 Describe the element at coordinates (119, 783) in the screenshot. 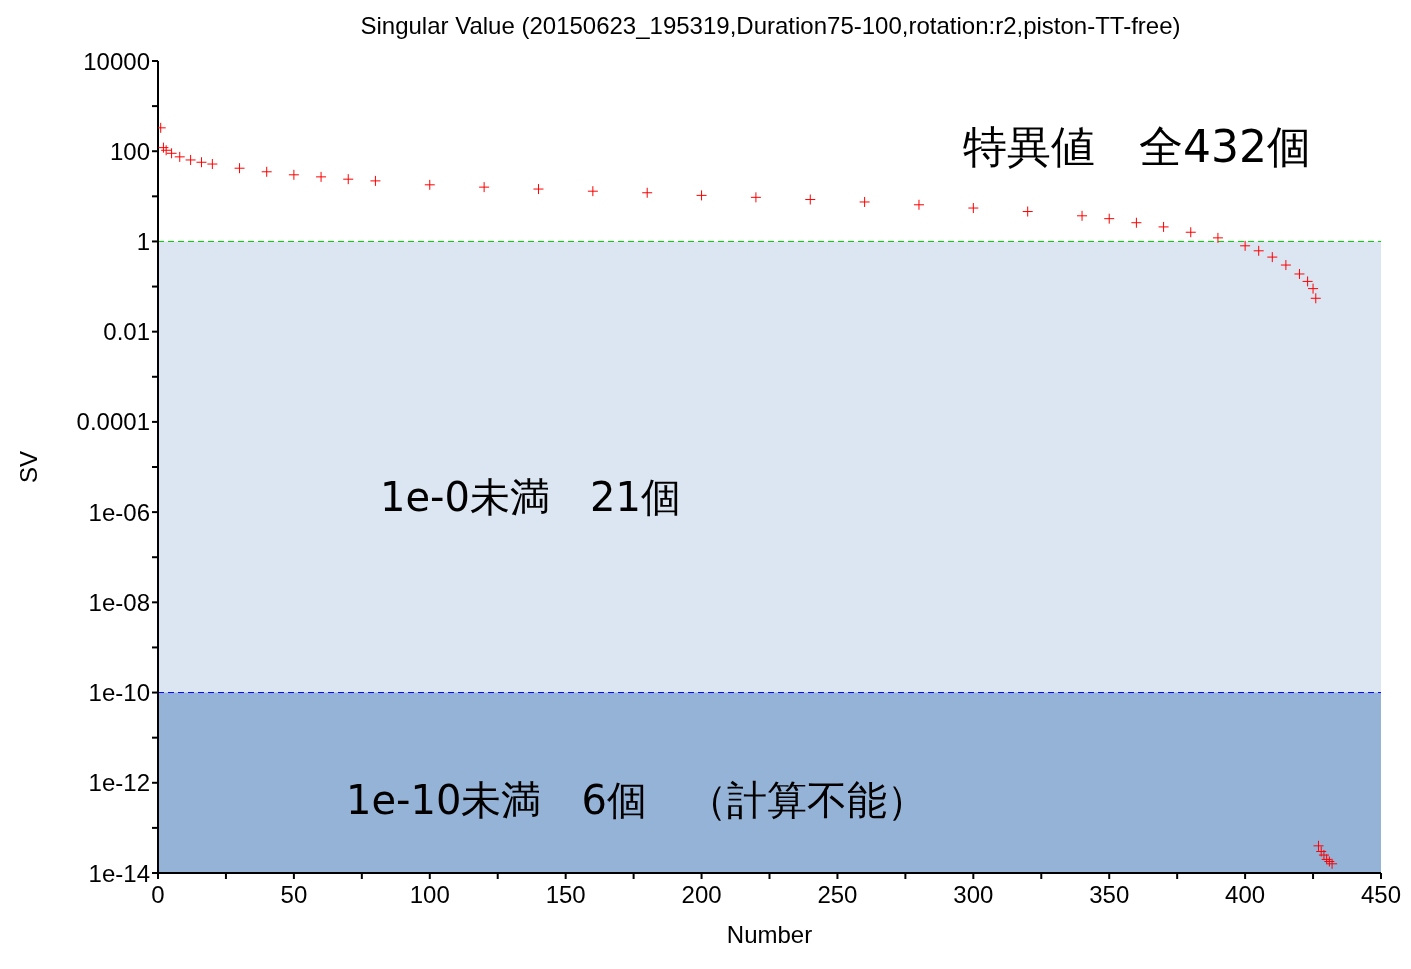

I see `y-tick-label: 1e-12` at that location.